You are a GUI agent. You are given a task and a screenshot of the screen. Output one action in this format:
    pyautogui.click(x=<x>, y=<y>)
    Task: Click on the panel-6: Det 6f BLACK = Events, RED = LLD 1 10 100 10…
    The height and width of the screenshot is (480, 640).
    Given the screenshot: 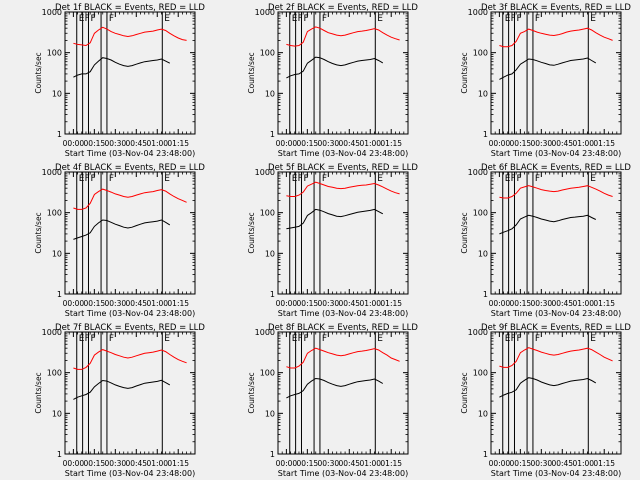 What is the action you would take?
    pyautogui.click(x=545, y=240)
    